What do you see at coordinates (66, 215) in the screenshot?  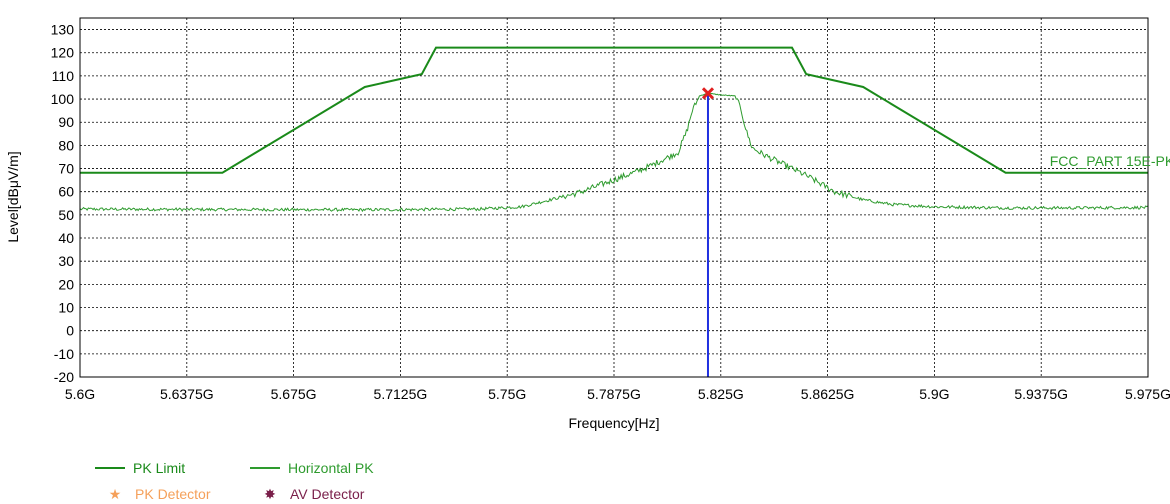 I see `y-tick-label: 50` at bounding box center [66, 215].